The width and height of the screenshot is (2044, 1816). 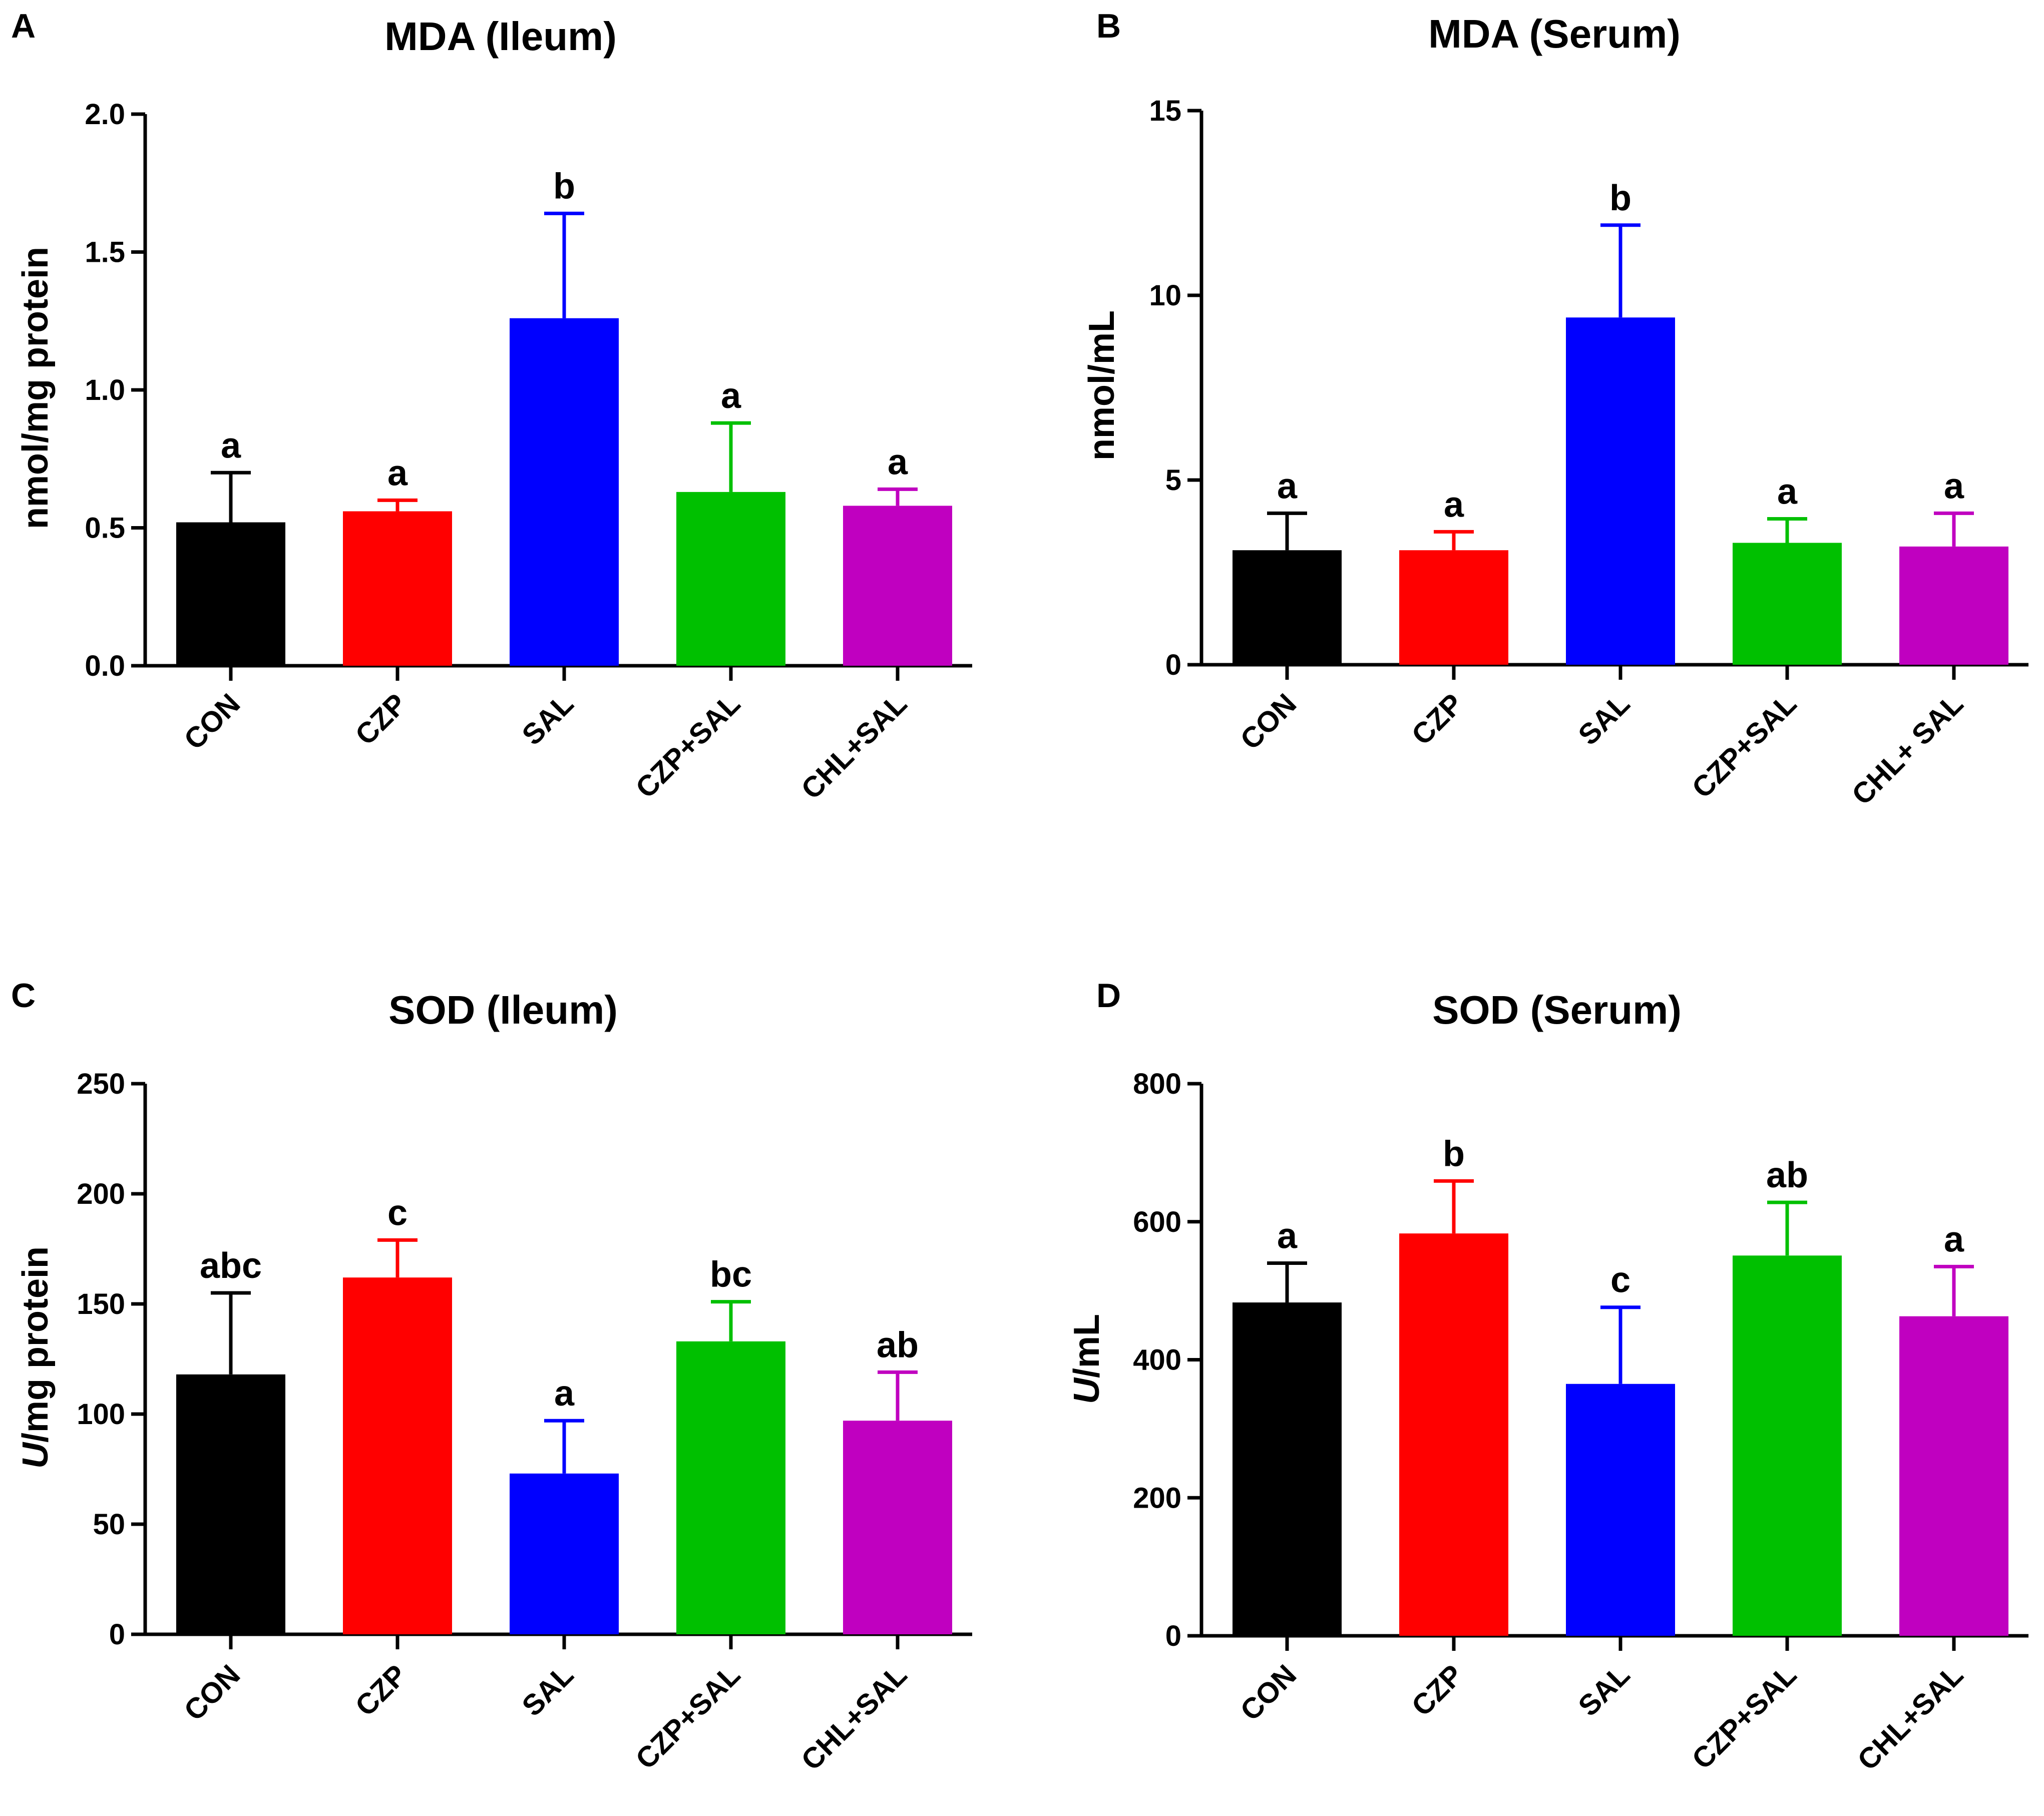 What do you see at coordinates (1157, 1084) in the screenshot?
I see `y-tick-label: 800` at bounding box center [1157, 1084].